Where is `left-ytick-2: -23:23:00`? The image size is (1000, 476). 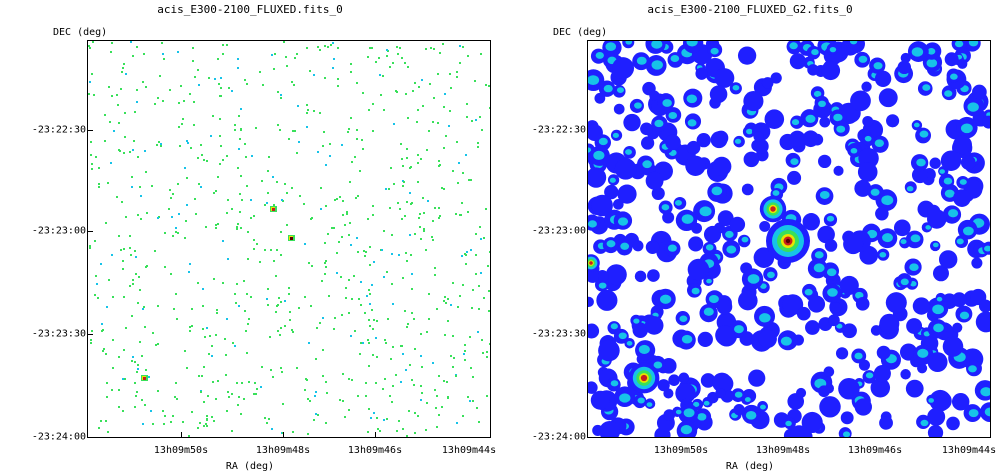
left-ytick-2: -23:23:00 is located at coordinates (58, 231).